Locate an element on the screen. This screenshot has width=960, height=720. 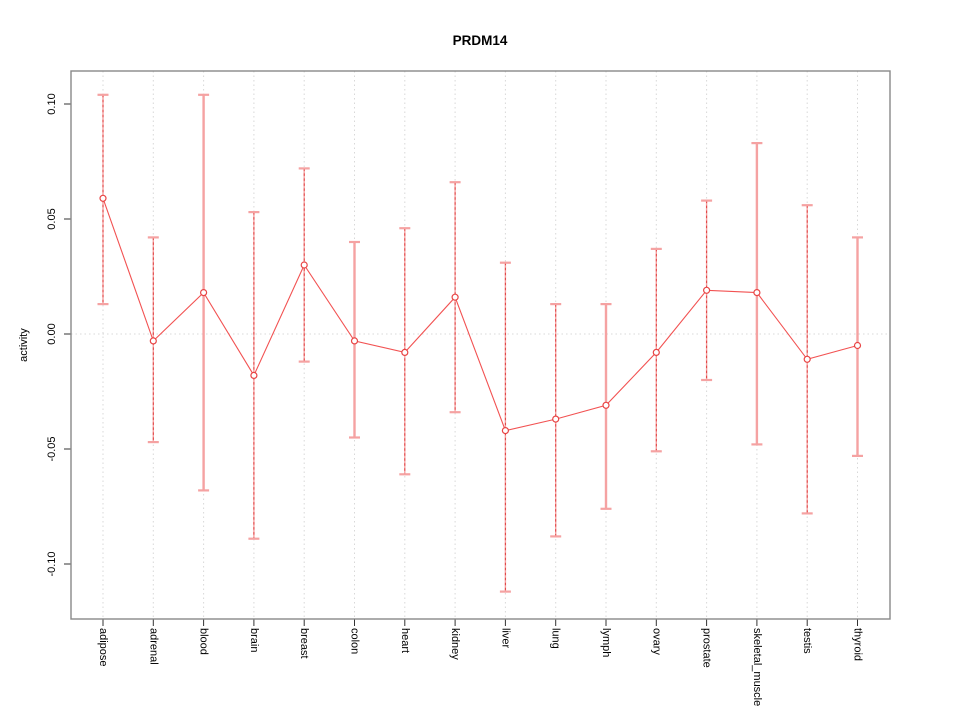
y-tick-label: 0.00 is located at coordinates (52, 333).